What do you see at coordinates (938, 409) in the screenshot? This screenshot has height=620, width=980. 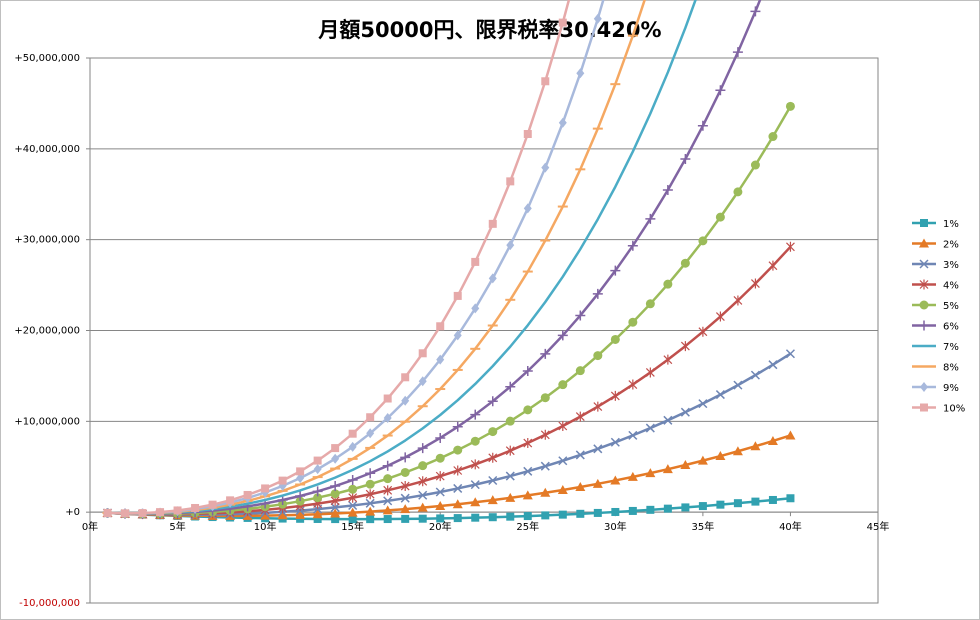 I see `legend-entry: 10%` at bounding box center [938, 409].